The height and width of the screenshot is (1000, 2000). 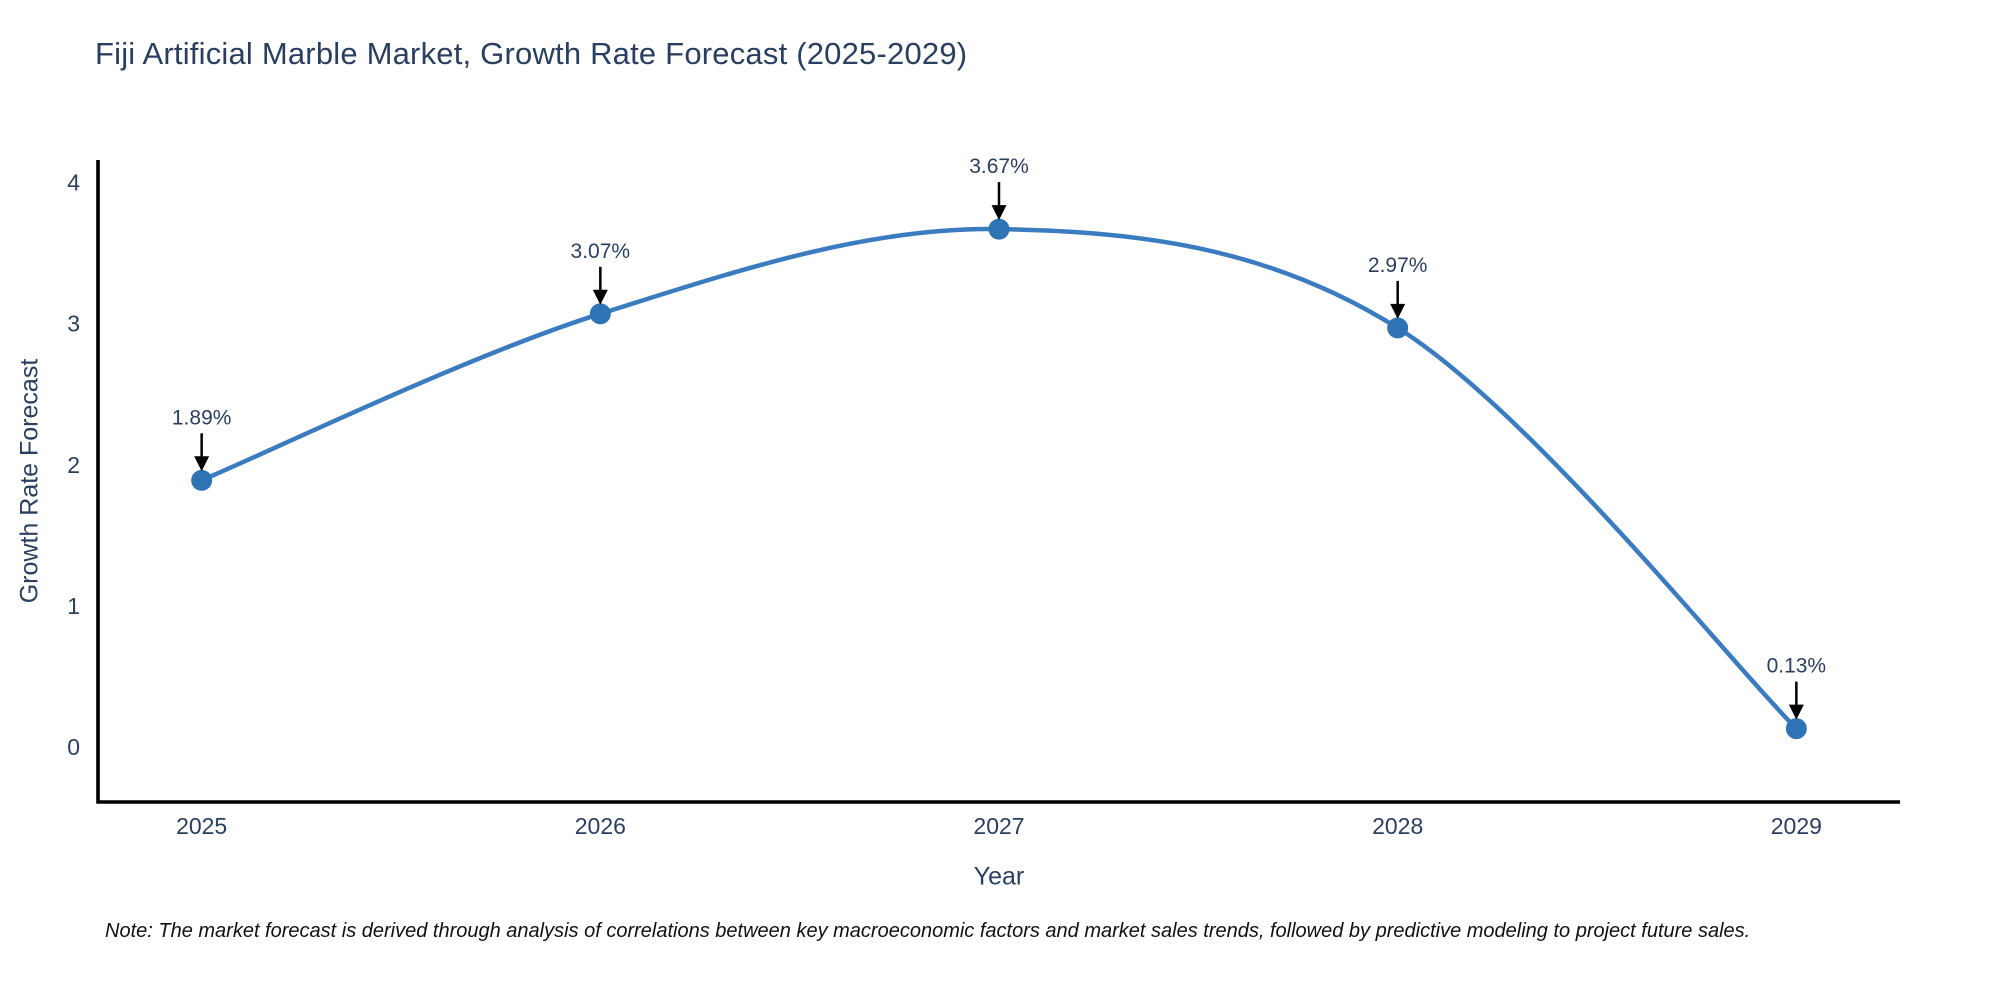 What do you see at coordinates (999, 166) in the screenshot?
I see `annotation-label: 3.67%` at bounding box center [999, 166].